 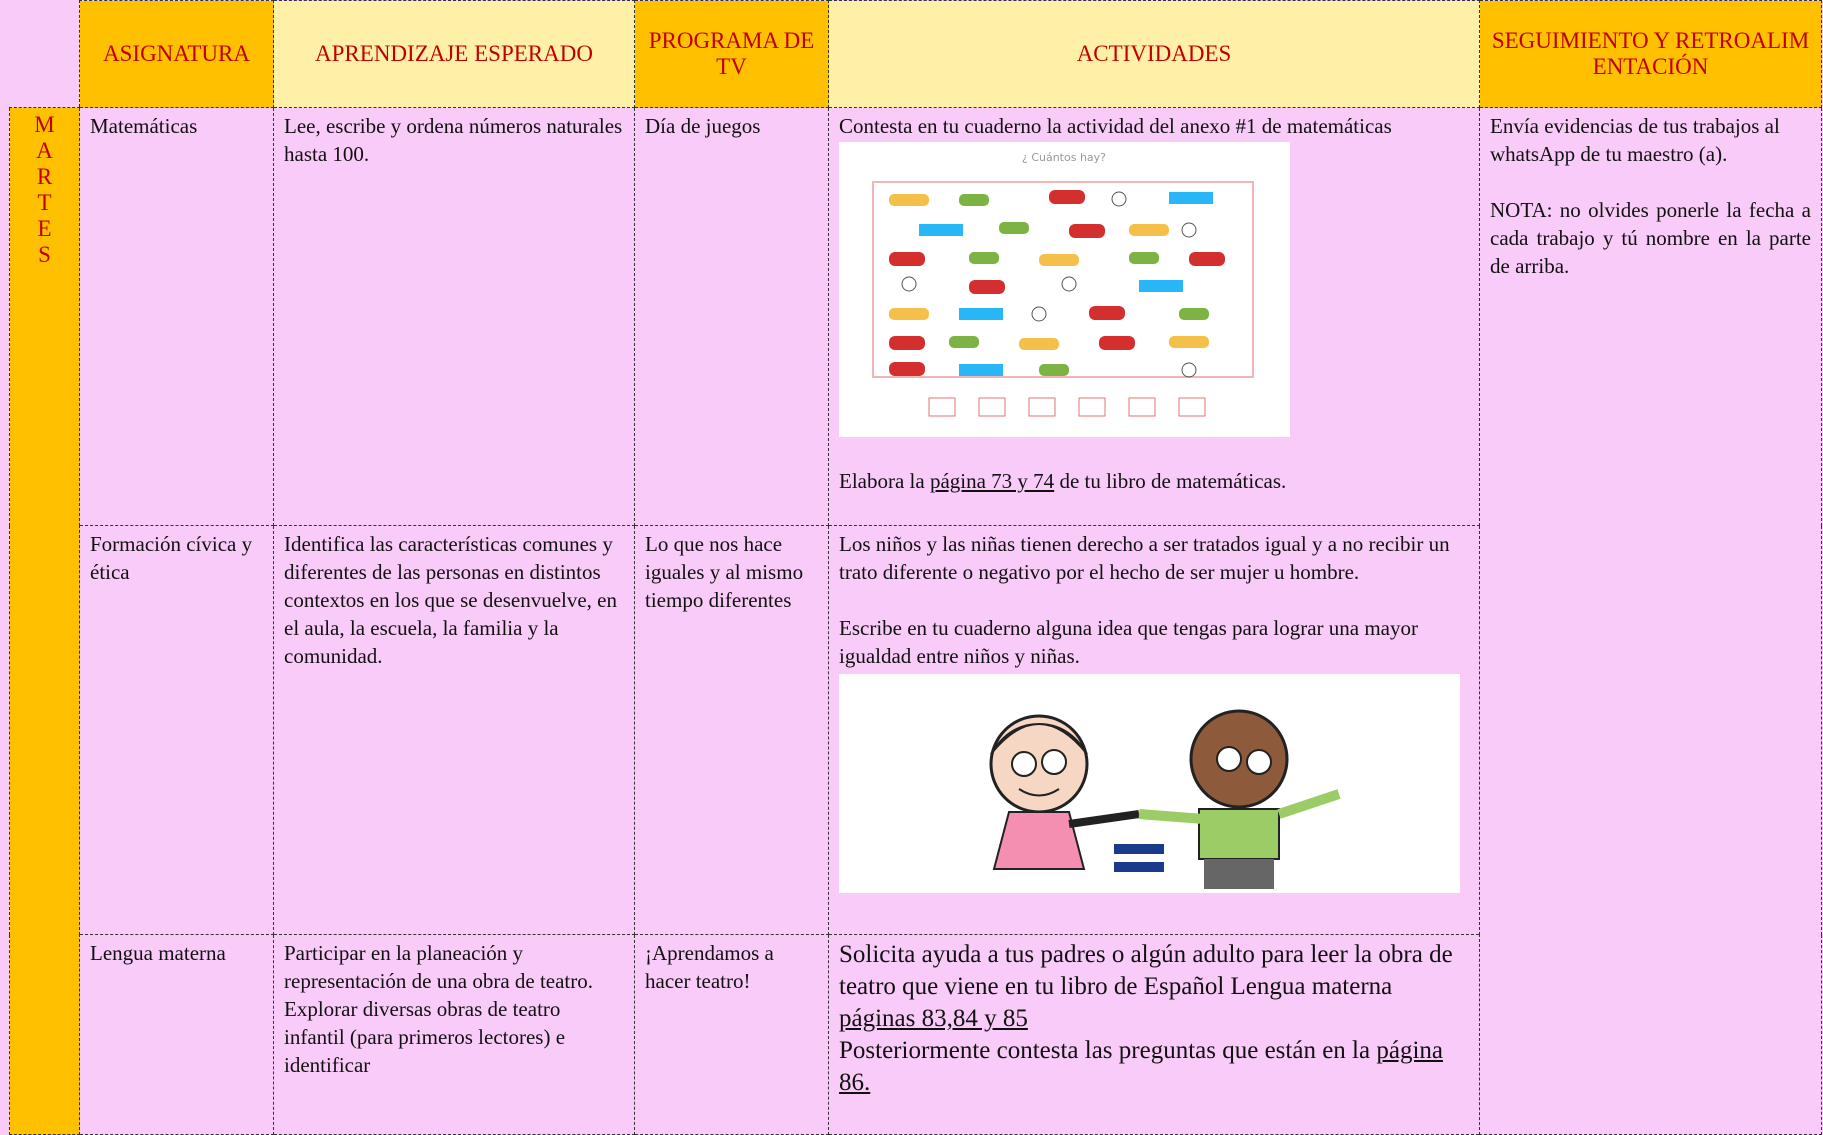 What do you see at coordinates (1154, 54) in the screenshot?
I see `column-header: ACTIVIDADES` at bounding box center [1154, 54].